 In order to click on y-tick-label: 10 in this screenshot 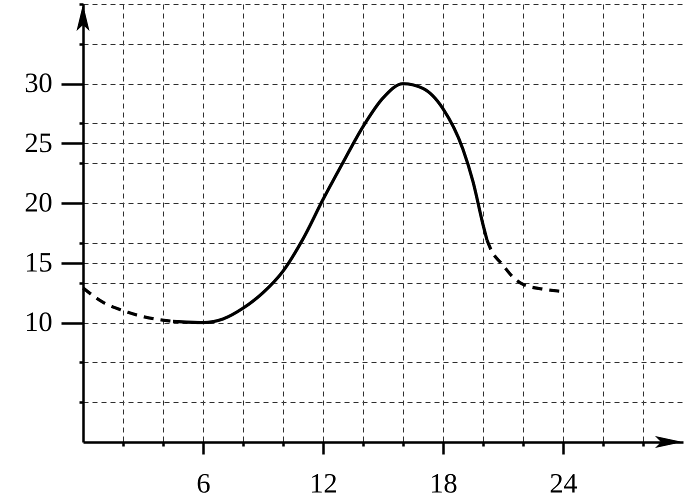, I will do `click(38, 322)`.